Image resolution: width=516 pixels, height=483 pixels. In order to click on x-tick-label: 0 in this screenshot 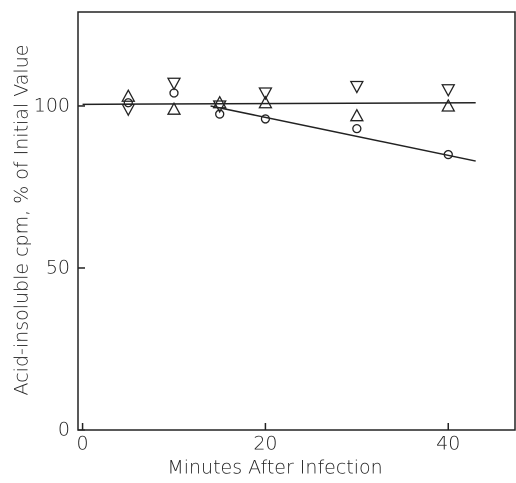, I will do `click(83, 444)`.